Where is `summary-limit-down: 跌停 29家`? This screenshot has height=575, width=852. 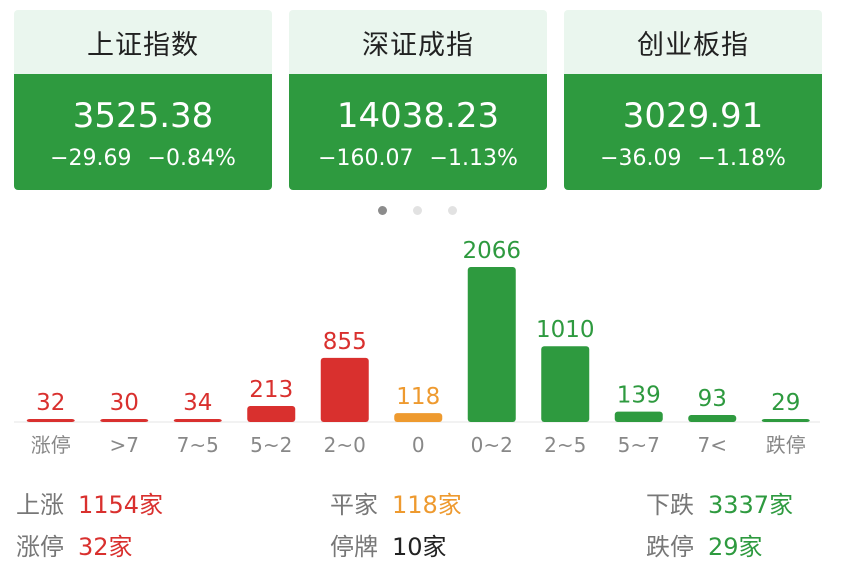 summary-limit-down: 跌停 29家 is located at coordinates (704, 544).